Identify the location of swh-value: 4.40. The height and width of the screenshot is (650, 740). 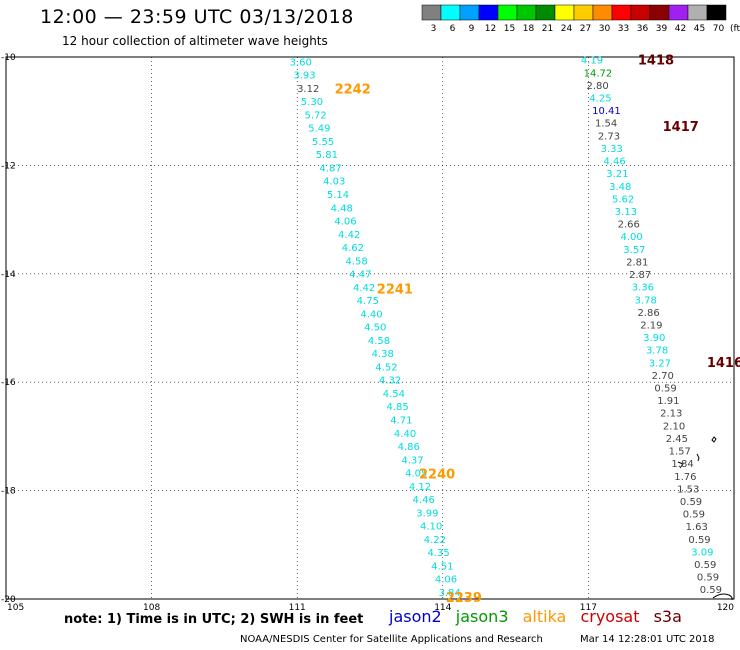
(405, 434).